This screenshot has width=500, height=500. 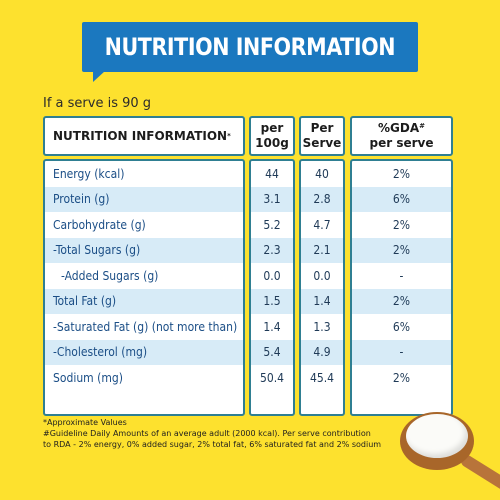 What do you see at coordinates (322, 224) in the screenshot?
I see `table-cell-per-serve: 4.7` at bounding box center [322, 224].